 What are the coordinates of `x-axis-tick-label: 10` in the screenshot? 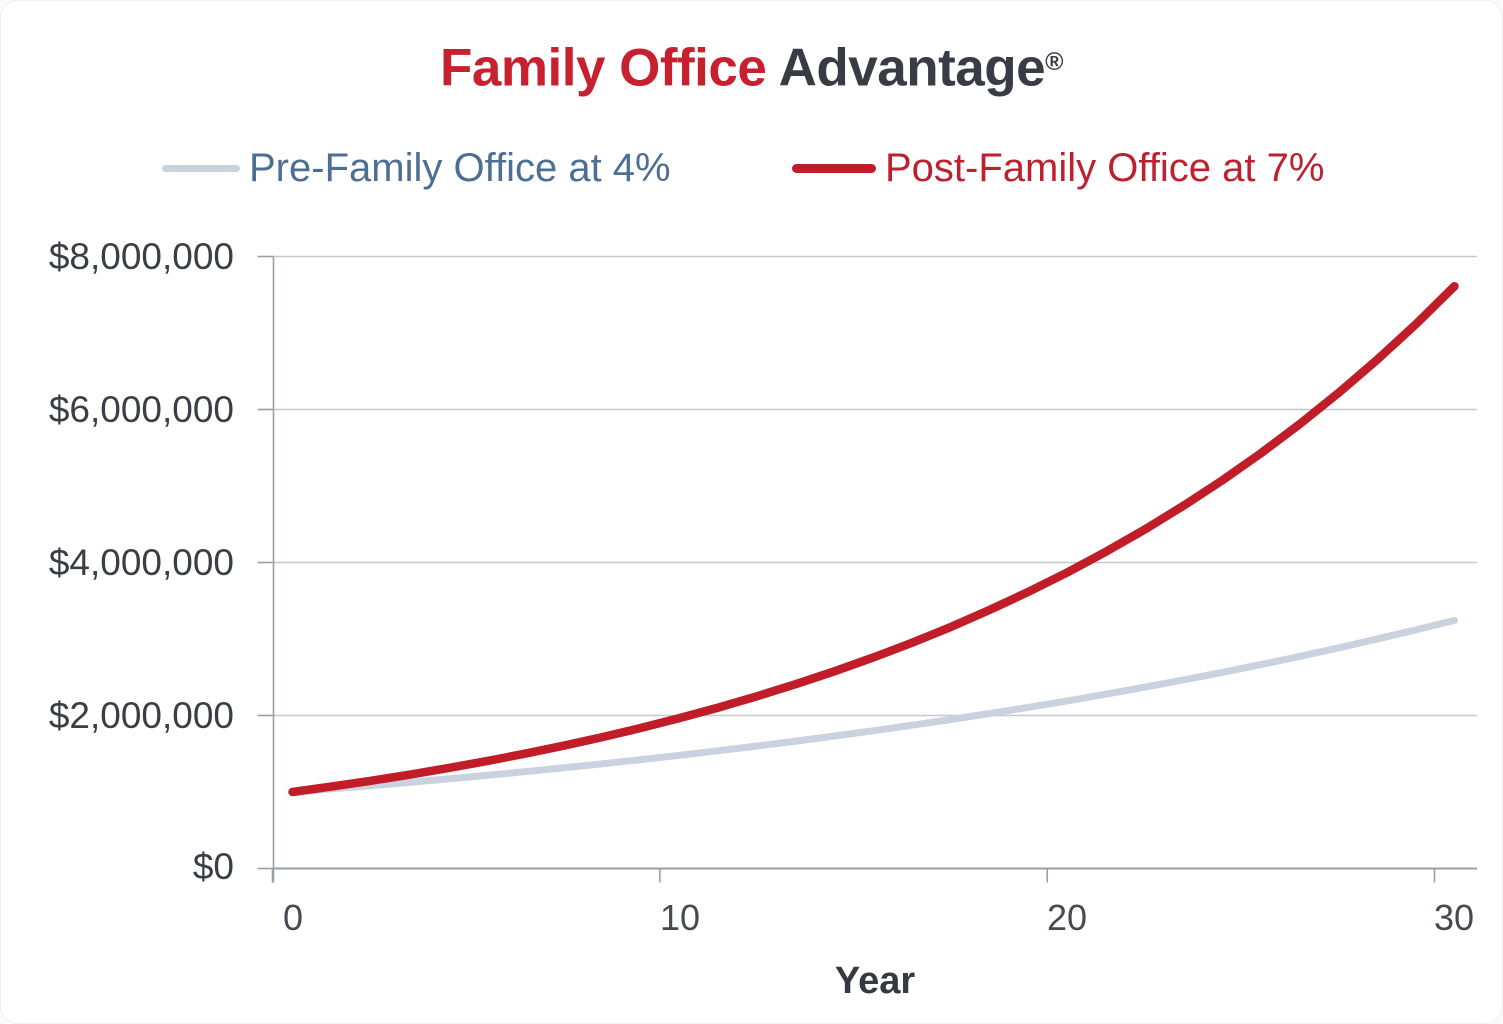 It's located at (680, 917).